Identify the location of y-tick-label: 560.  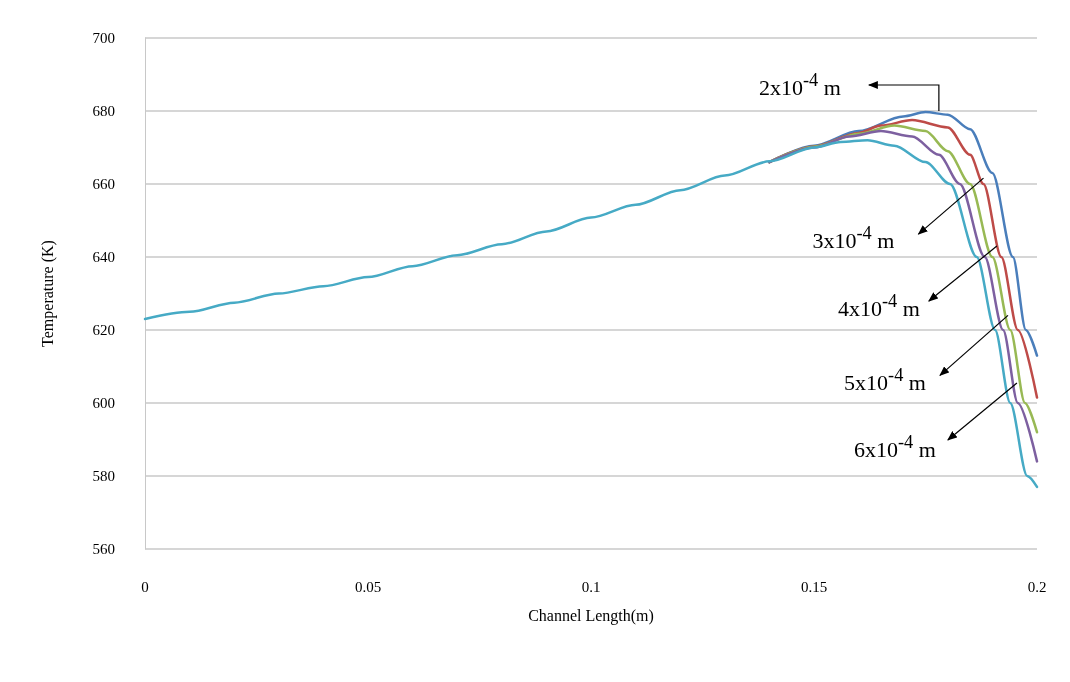
(103, 549).